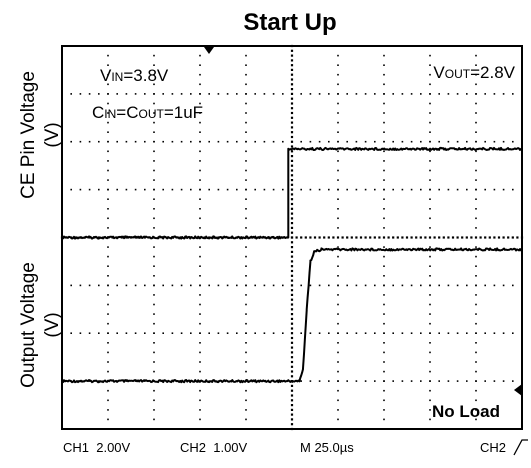 The height and width of the screenshot is (468, 531). What do you see at coordinates (493, 72) in the screenshot?
I see `vout-post: =2.8V` at bounding box center [493, 72].